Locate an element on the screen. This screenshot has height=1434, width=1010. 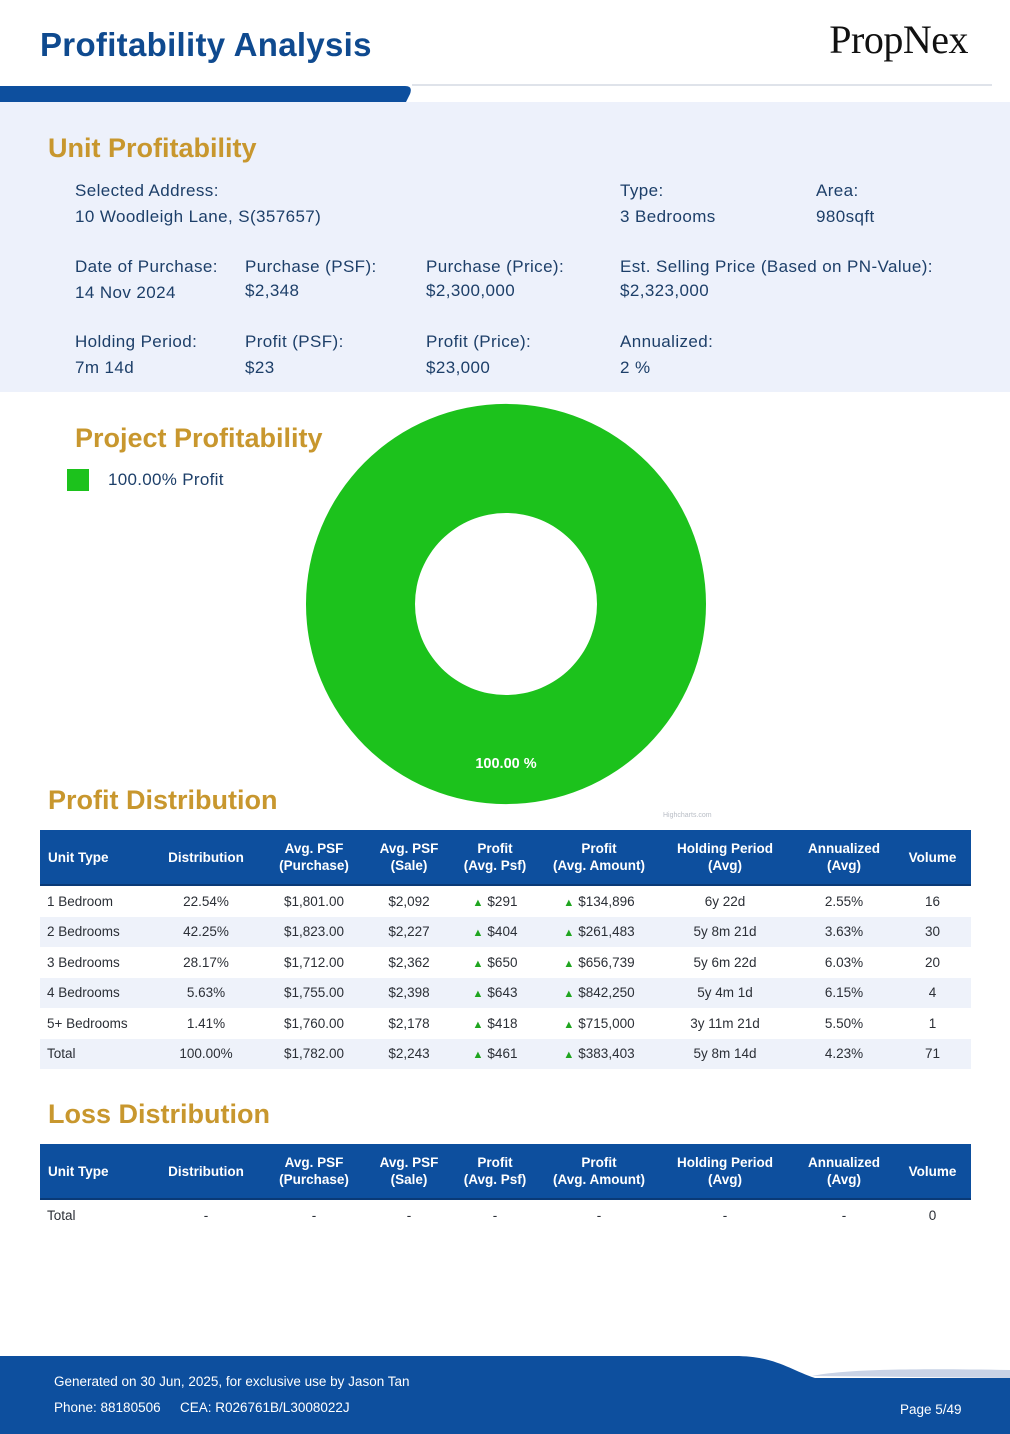
table-cell-value: 100.00% is located at coordinates (206, 1054).